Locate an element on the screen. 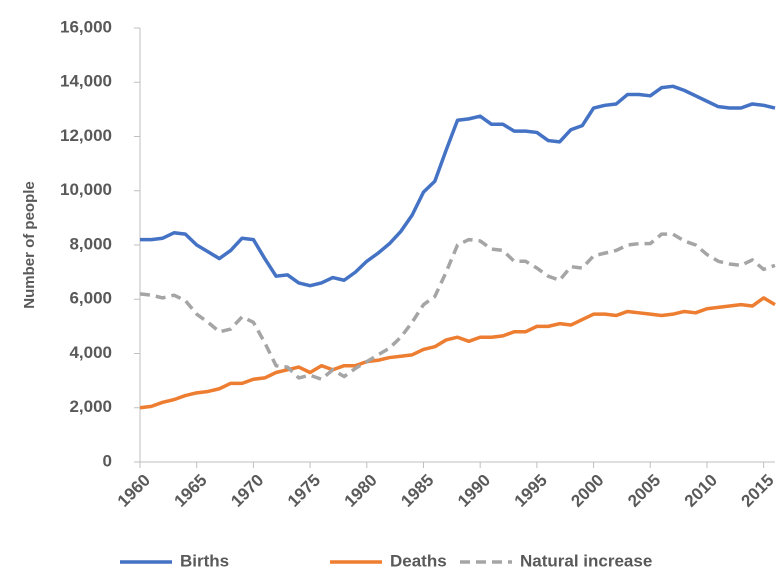 Image resolution: width=780 pixels, height=576 pixels. y-tick-label: 14,000 is located at coordinates (86, 81).